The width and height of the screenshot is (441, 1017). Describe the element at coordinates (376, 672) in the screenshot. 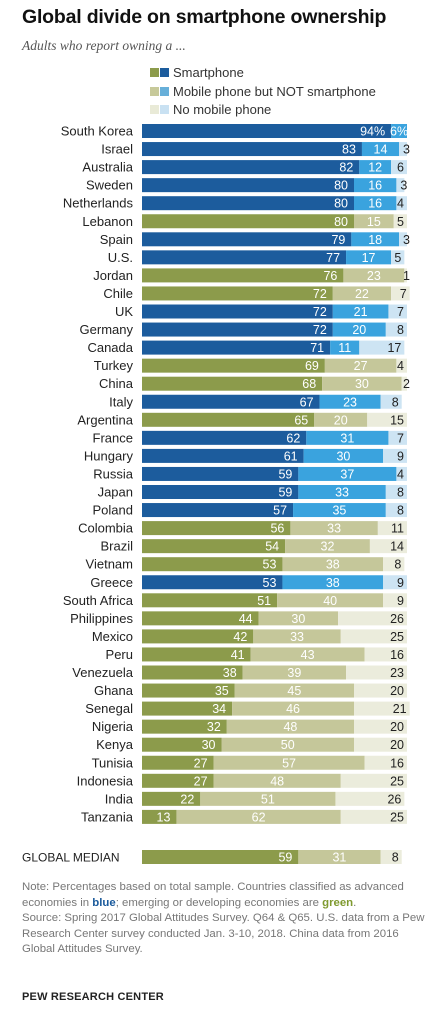

I see `bar-segment-no-mobile-phone-venezuela` at that location.